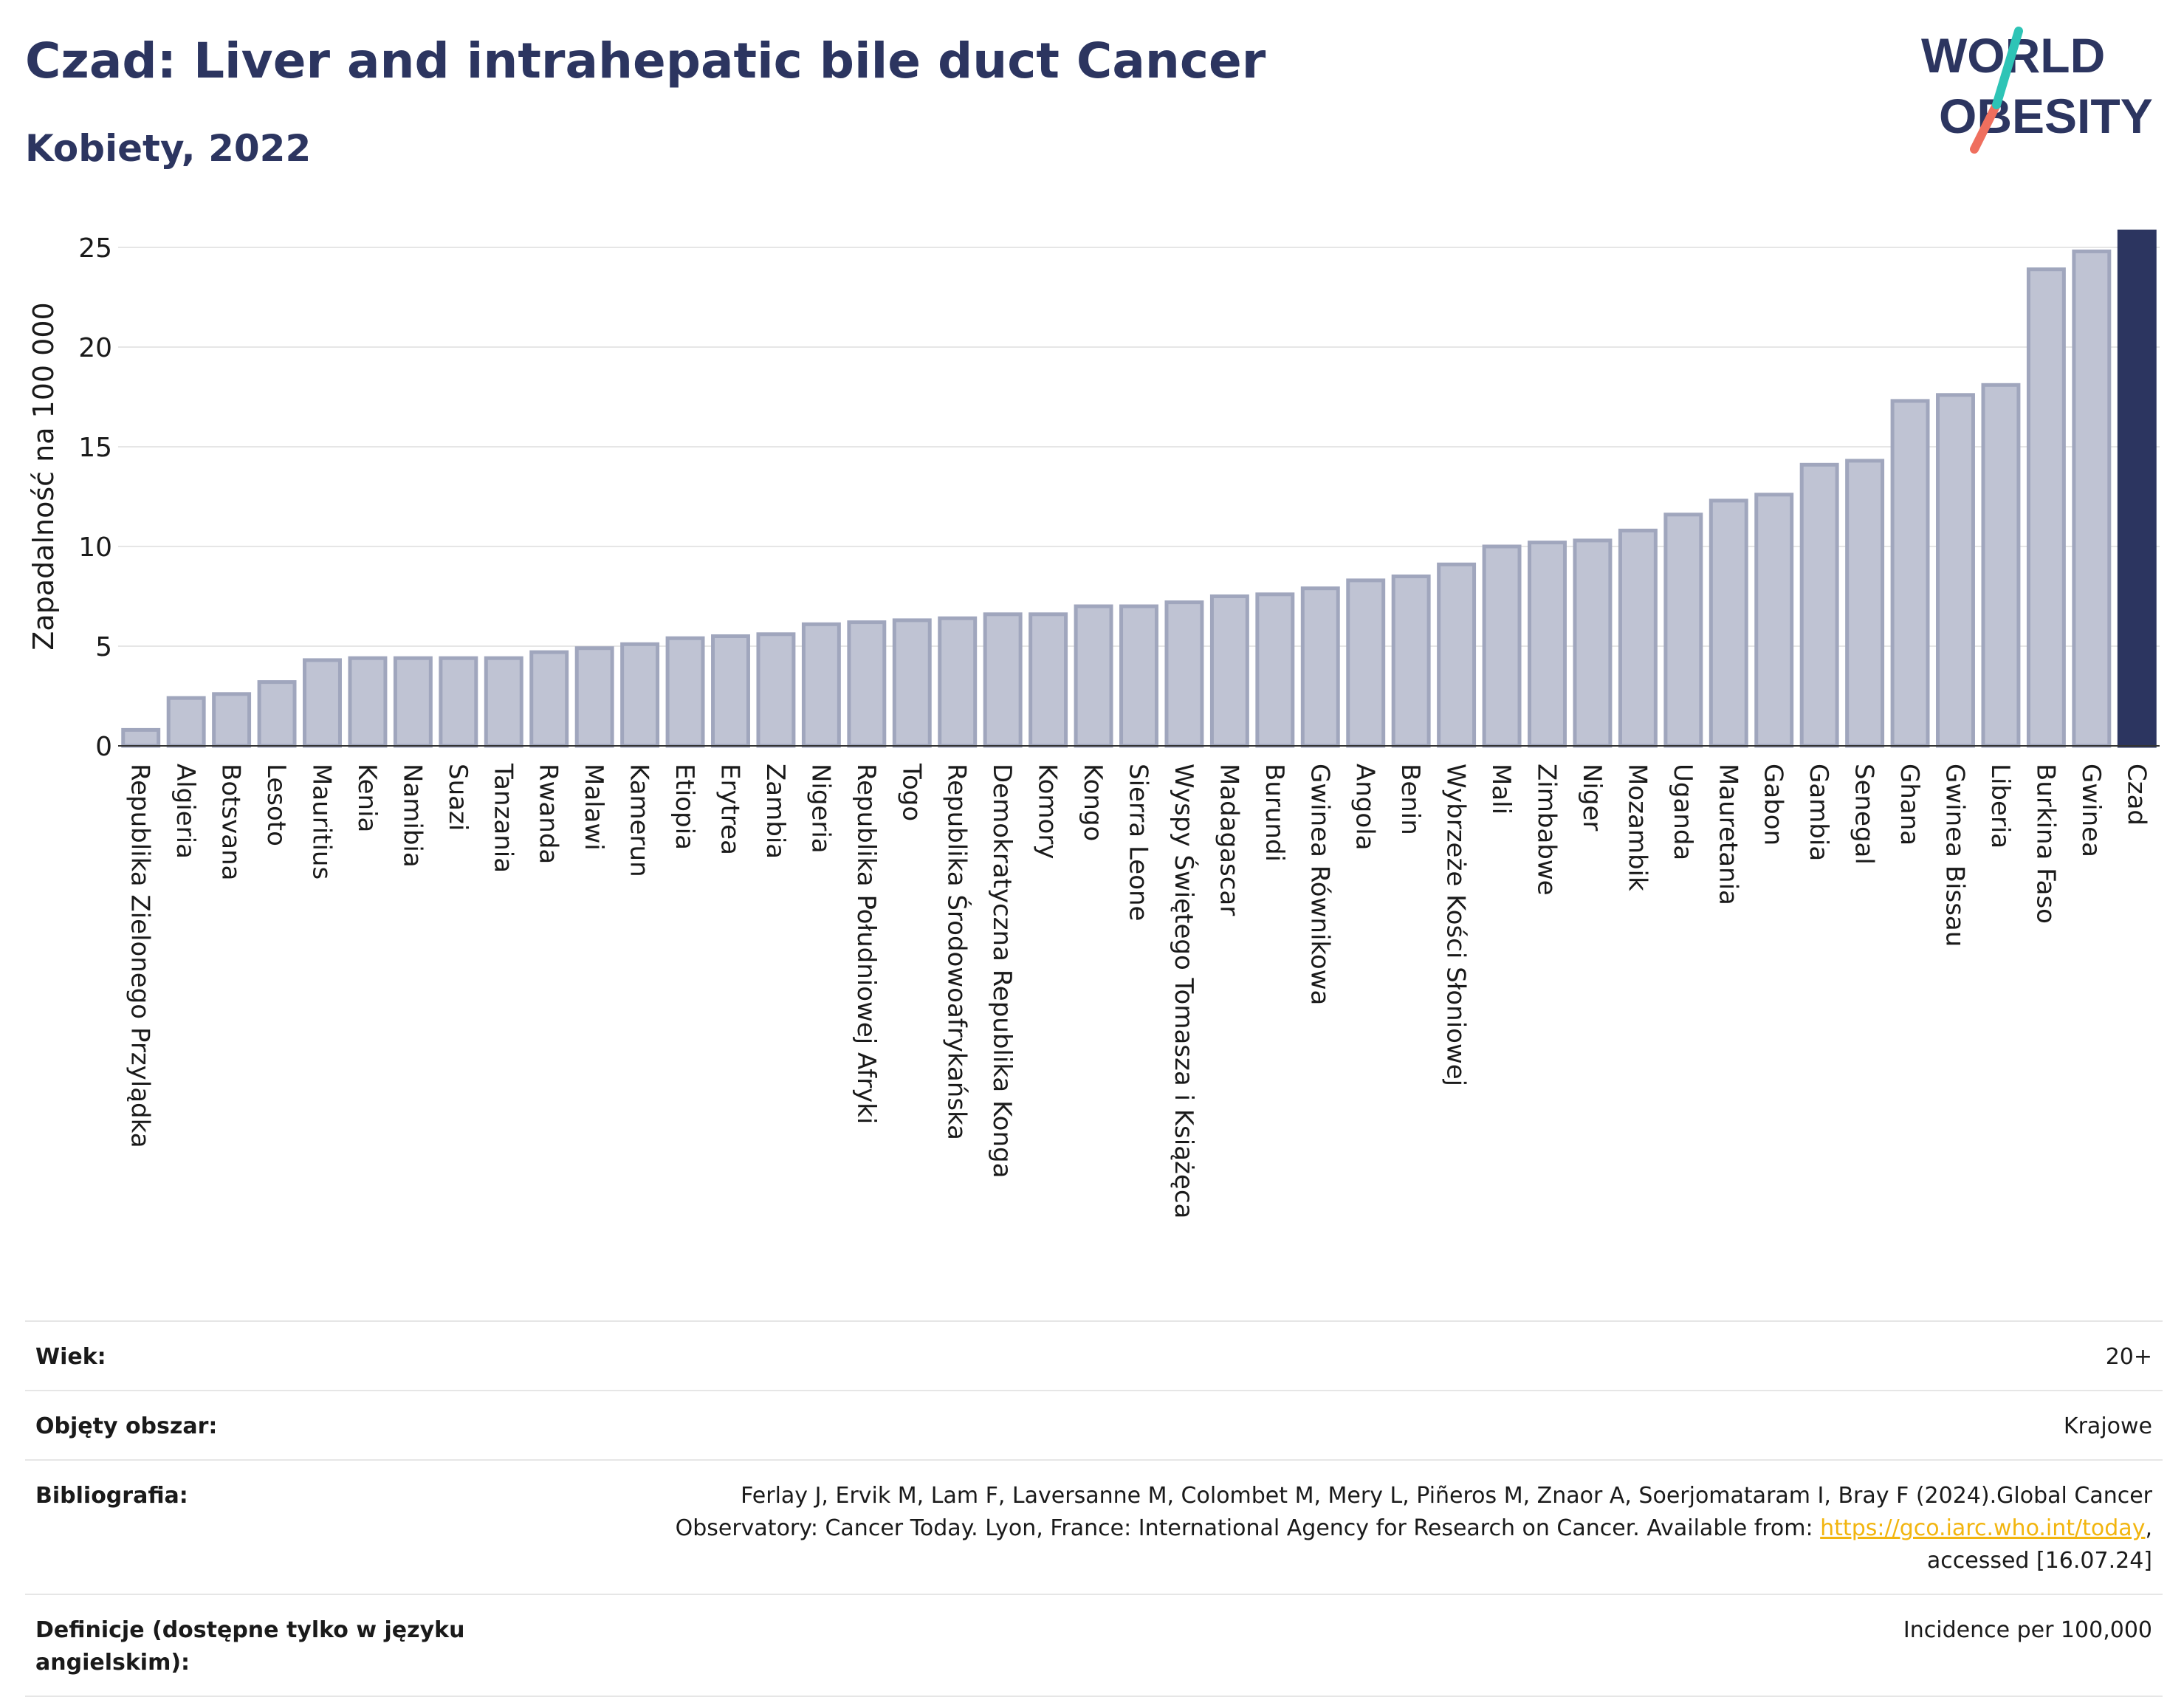  Describe the element at coordinates (1094, 1424) in the screenshot. I see `meta-row-coverage: Objęty obszar: Krajowe` at that location.